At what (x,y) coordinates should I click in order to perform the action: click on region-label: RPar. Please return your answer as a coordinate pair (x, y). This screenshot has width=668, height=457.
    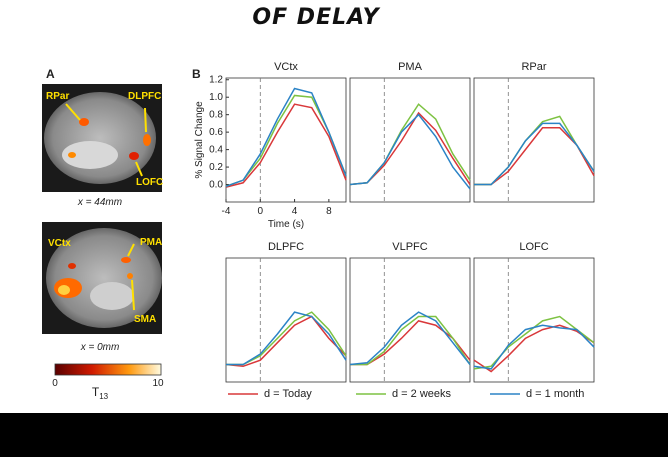
    Looking at the image, I should click on (57, 96).